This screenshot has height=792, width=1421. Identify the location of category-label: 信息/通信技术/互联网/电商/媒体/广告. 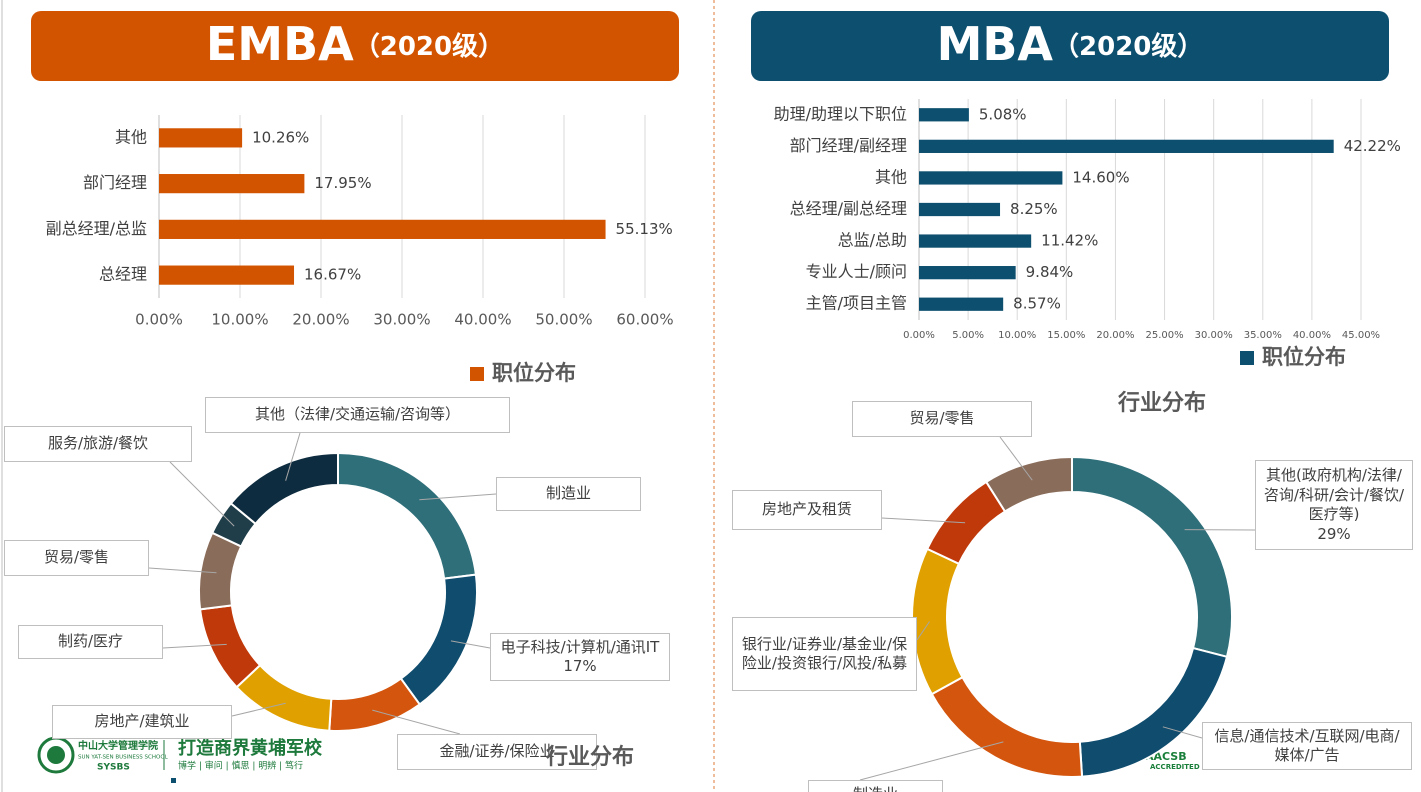
(1307, 745).